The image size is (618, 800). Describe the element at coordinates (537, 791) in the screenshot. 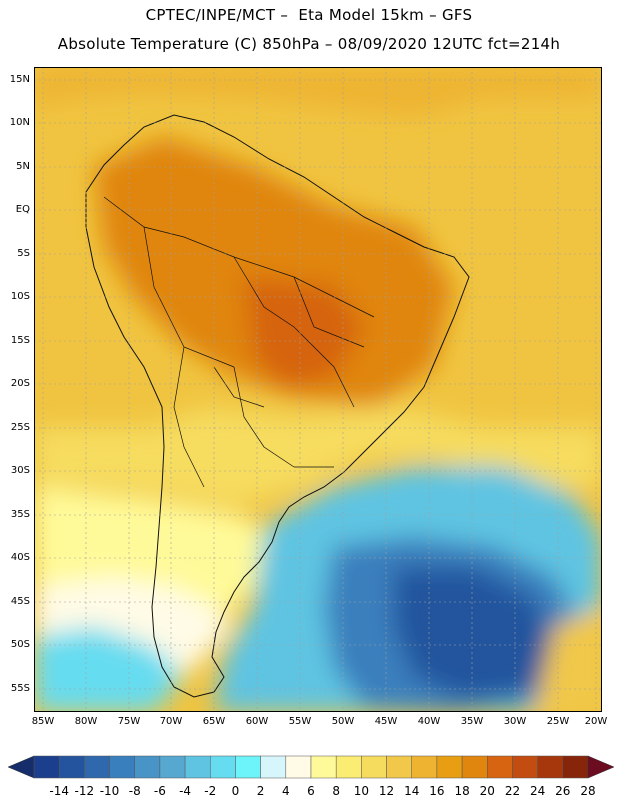

I see `colorbar-label: 24` at that location.